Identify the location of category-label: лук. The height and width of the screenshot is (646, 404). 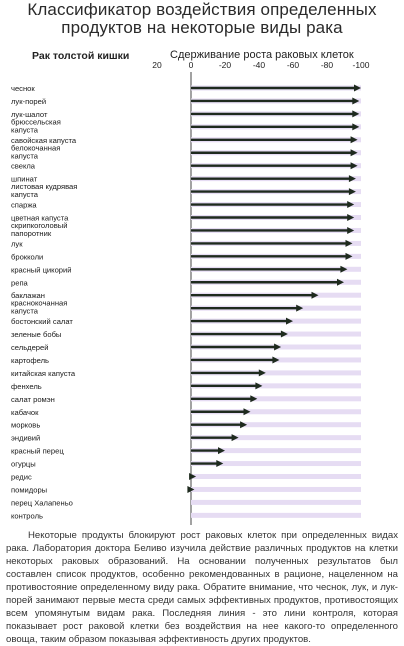
(17, 243).